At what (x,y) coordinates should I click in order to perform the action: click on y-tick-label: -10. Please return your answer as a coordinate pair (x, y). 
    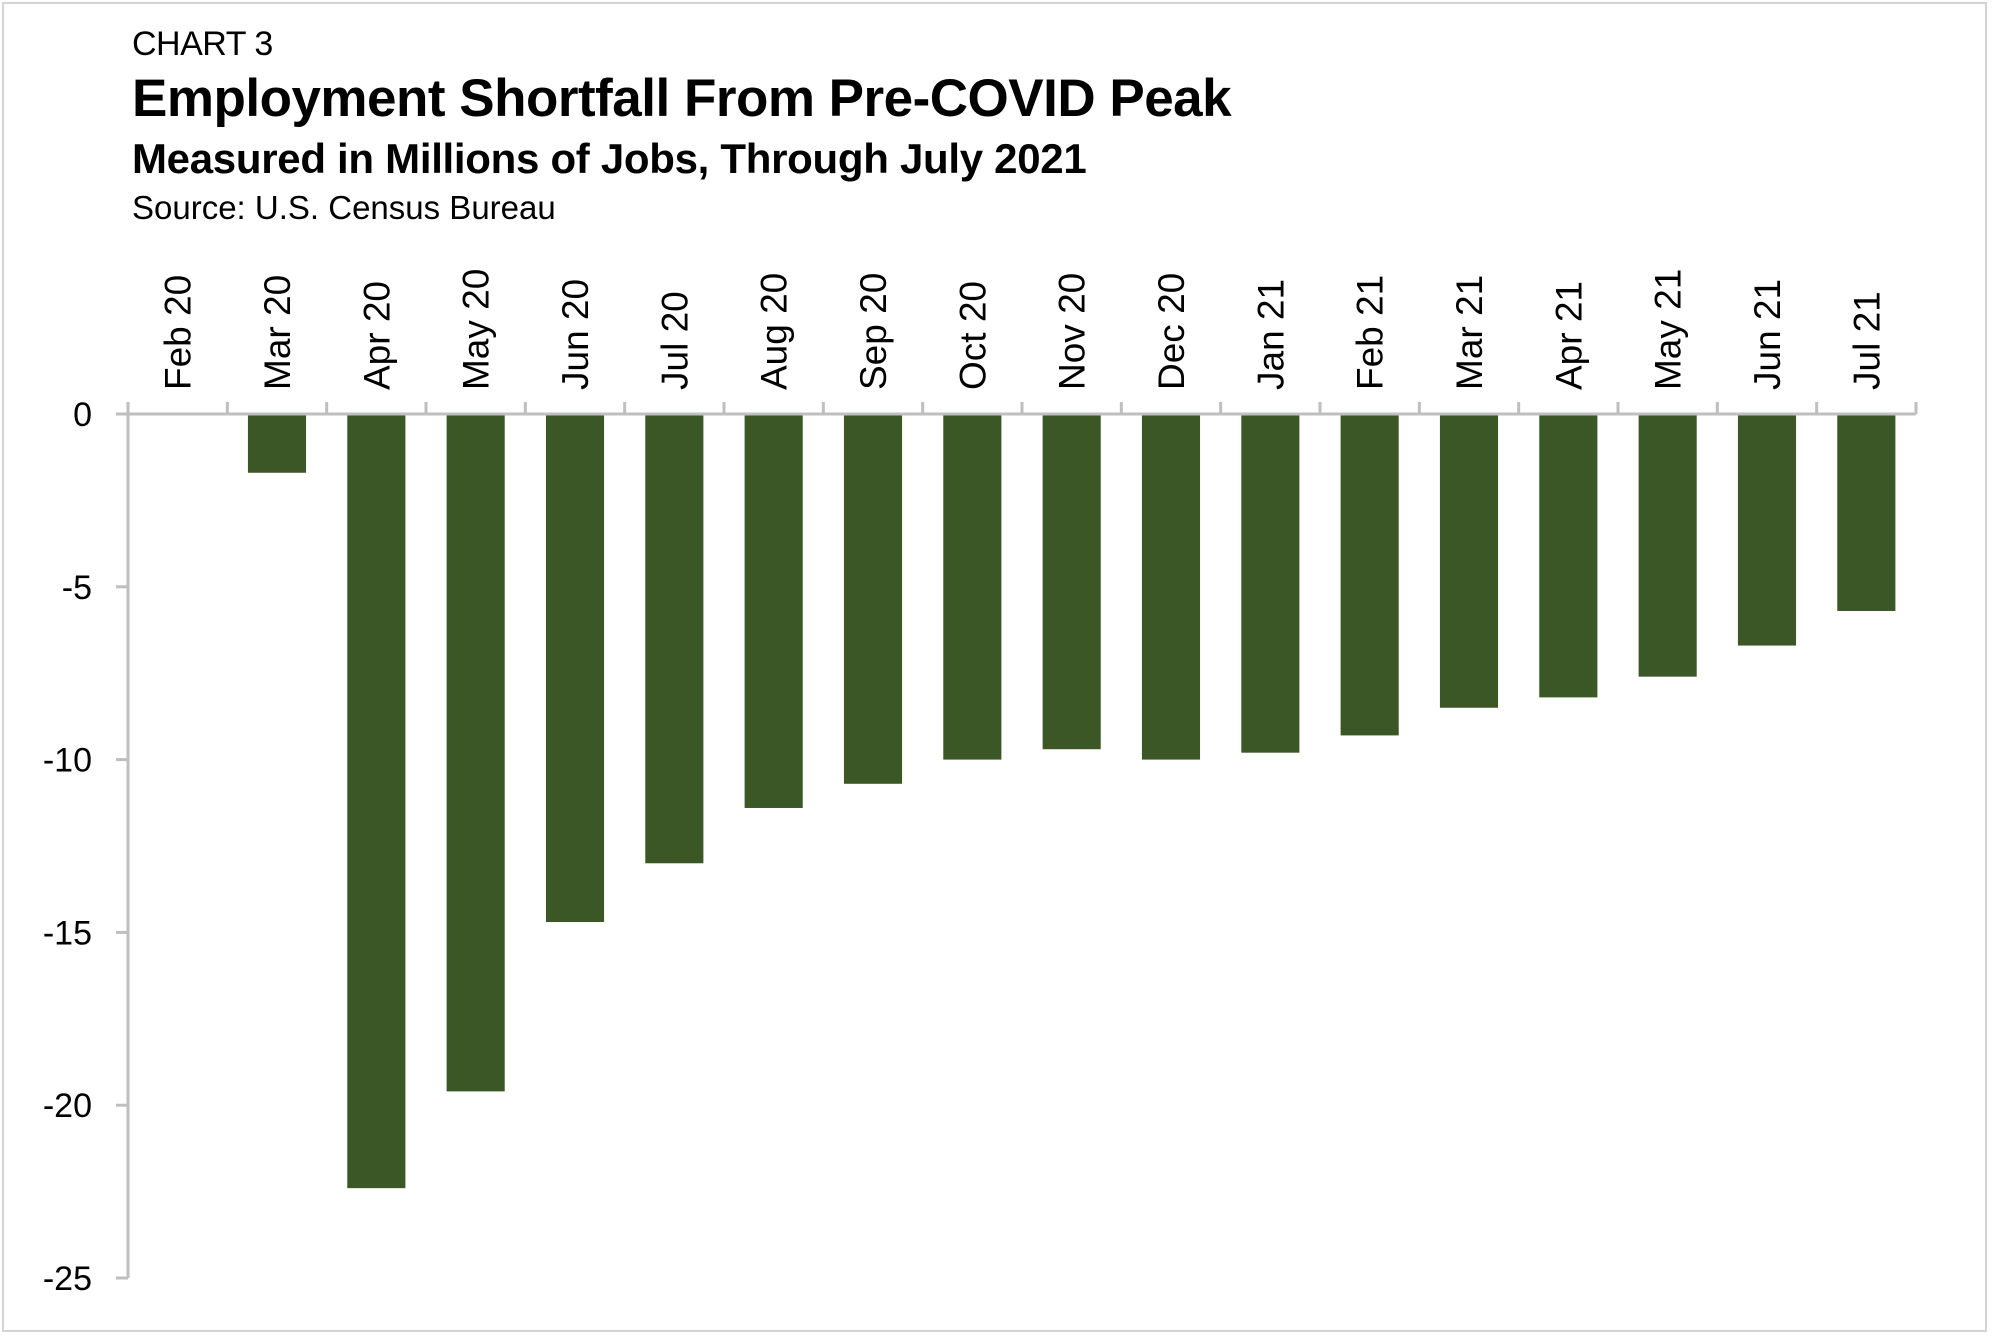
    Looking at the image, I should click on (67, 761).